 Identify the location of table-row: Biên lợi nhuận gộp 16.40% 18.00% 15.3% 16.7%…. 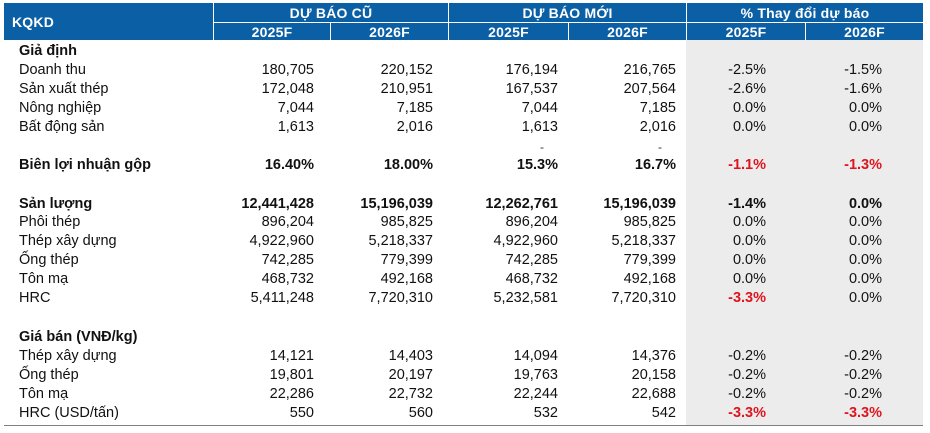
(465, 165).